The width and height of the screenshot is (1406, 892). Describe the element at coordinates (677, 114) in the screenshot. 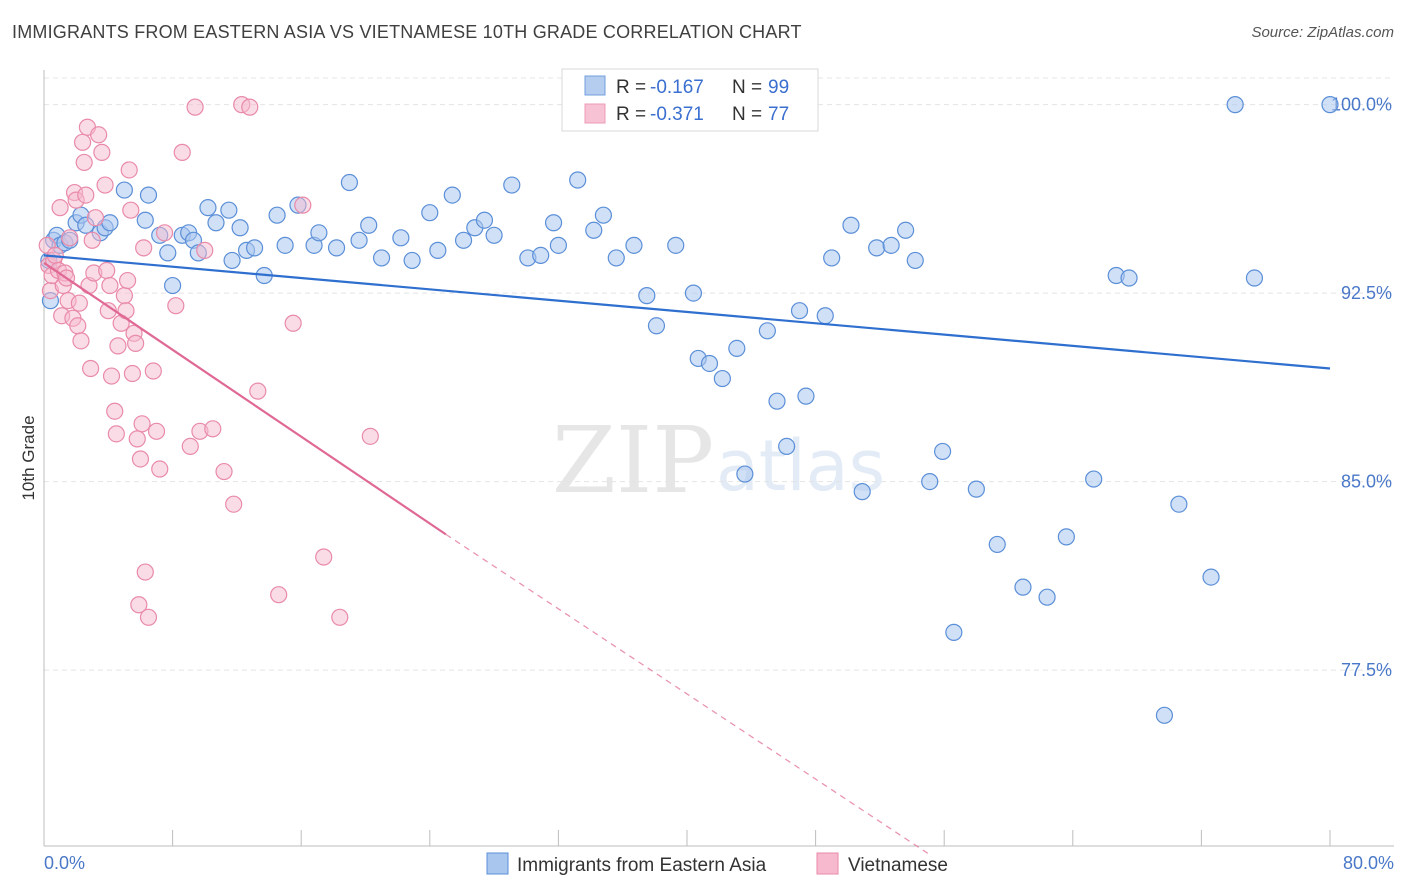

I see `legend-r-value-2: -0.371` at that location.